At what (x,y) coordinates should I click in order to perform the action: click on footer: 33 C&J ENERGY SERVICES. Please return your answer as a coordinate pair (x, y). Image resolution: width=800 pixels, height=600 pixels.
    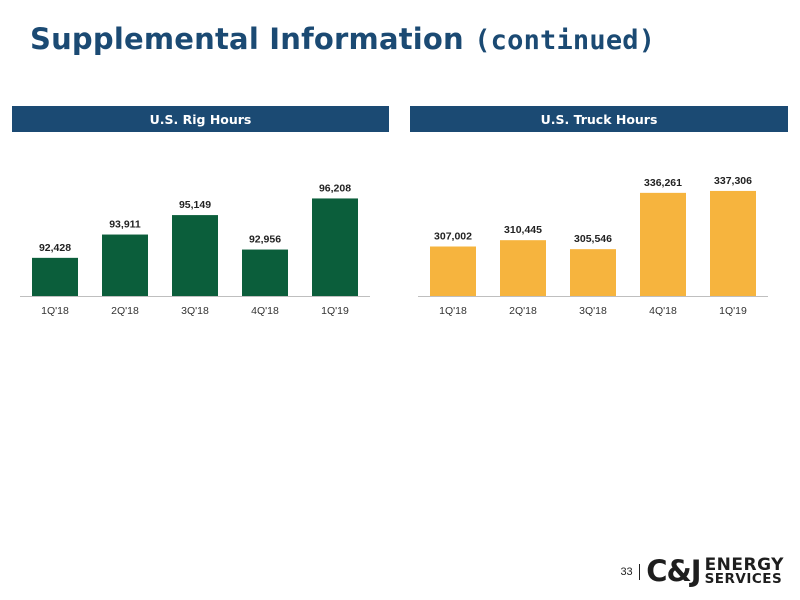
    Looking at the image, I should click on (702, 571).